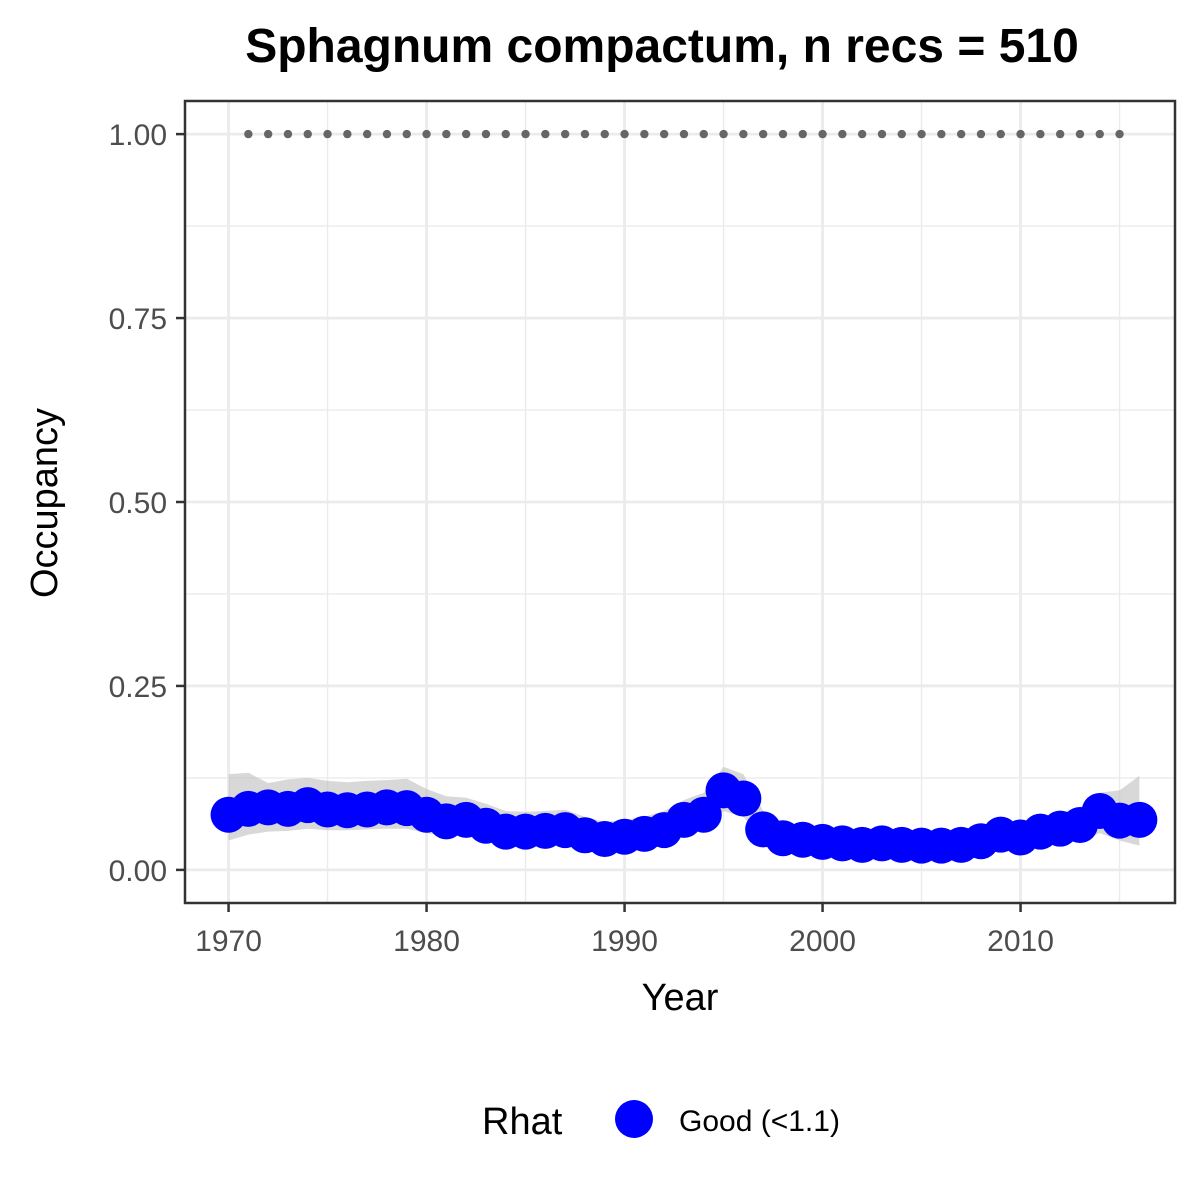 The width and height of the screenshot is (1200, 1200). Describe the element at coordinates (228, 941) in the screenshot. I see `x-tick-label: 1970` at that location.